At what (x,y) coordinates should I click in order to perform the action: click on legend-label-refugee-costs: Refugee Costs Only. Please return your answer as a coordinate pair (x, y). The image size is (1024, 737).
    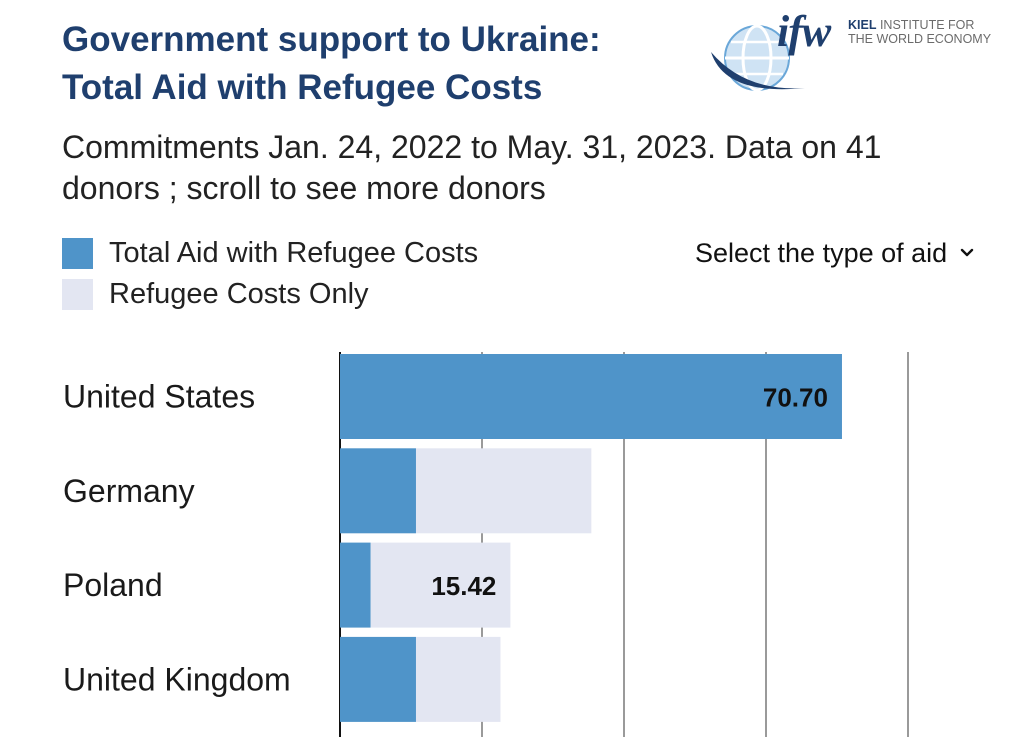
    Looking at the image, I should click on (239, 294).